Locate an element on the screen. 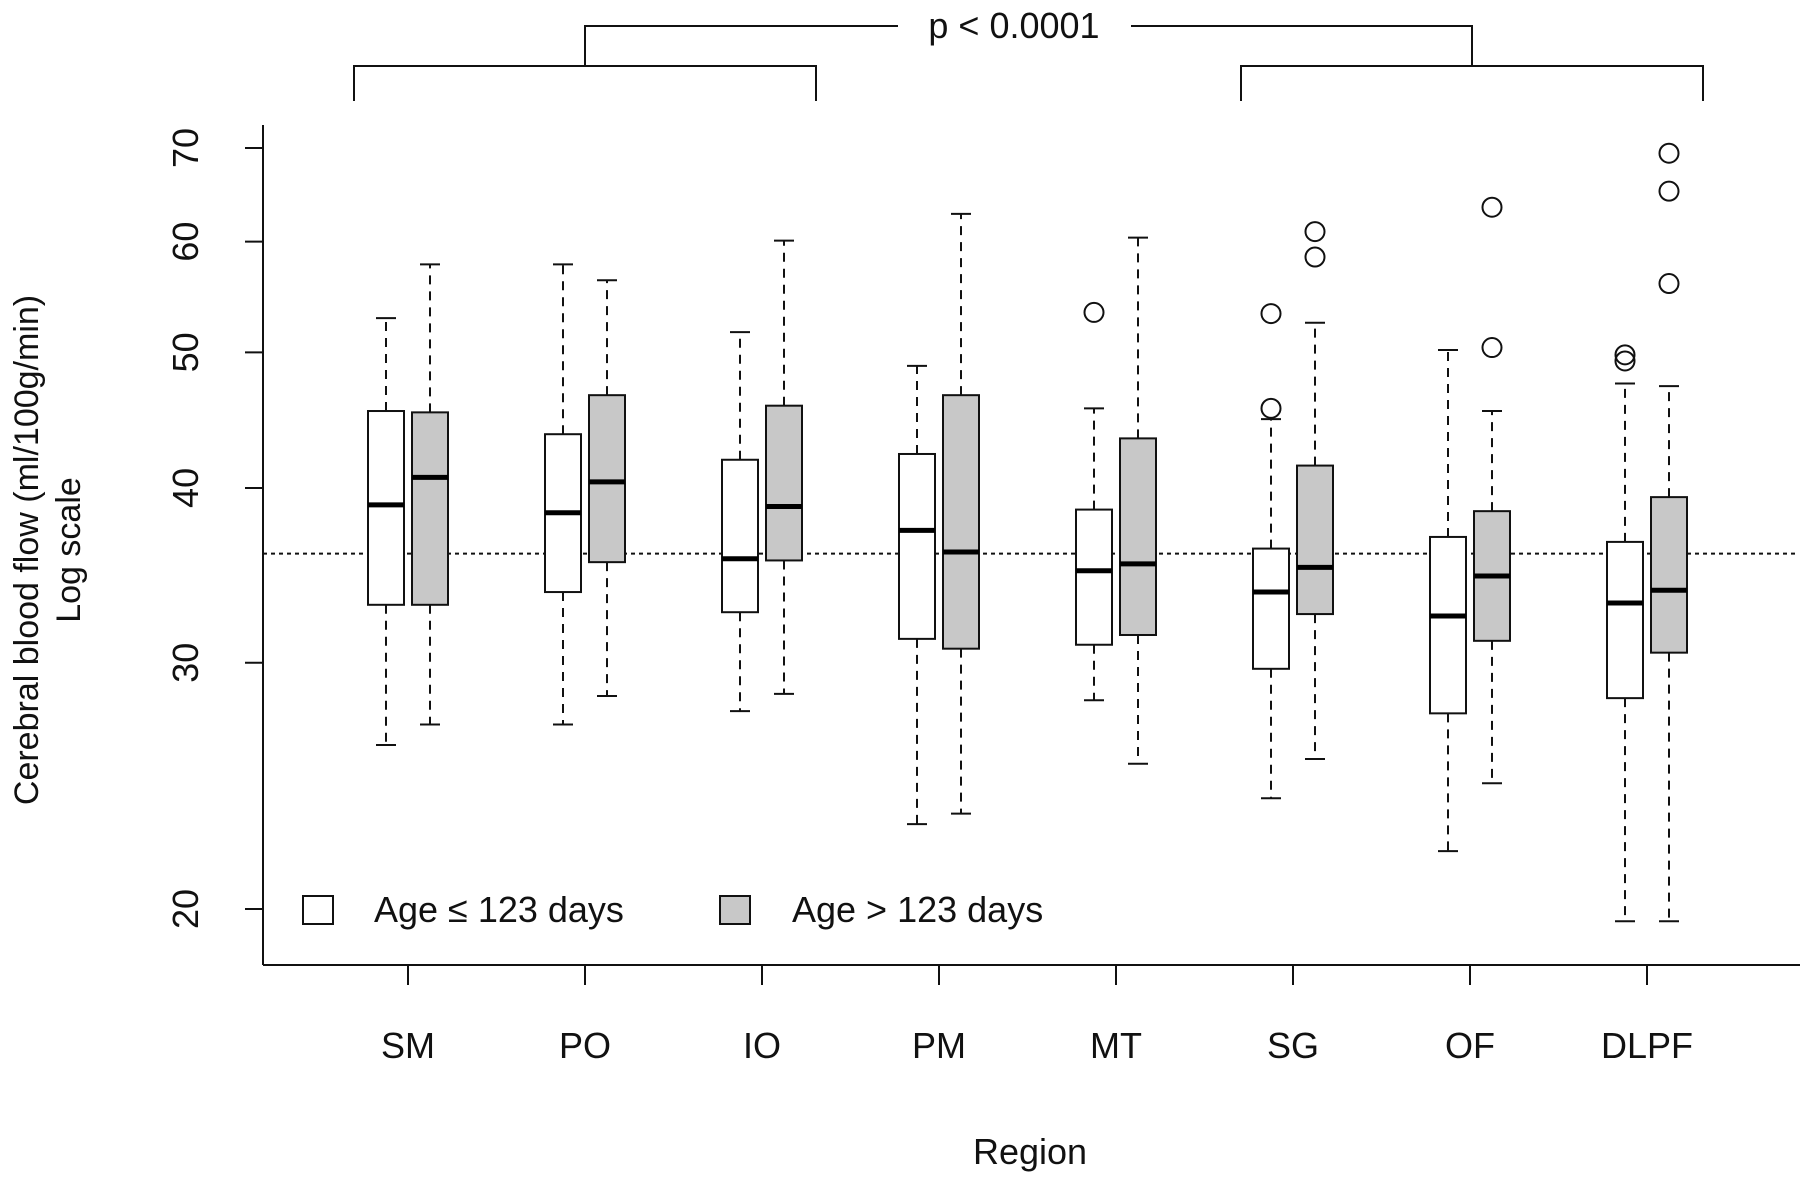  box-MT-old is located at coordinates (1138, 536).